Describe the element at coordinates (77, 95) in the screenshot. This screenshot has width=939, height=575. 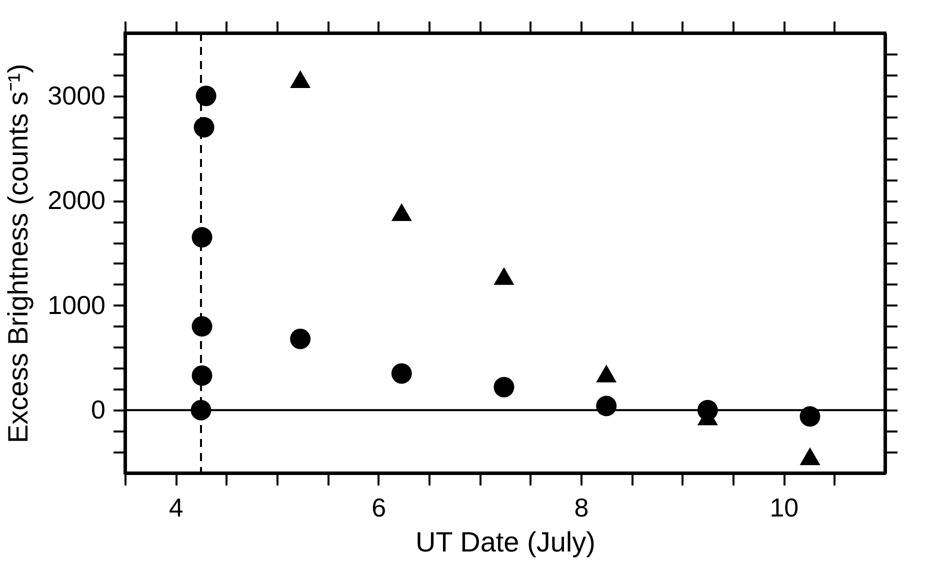
I see `y-tick-label: 3000` at that location.